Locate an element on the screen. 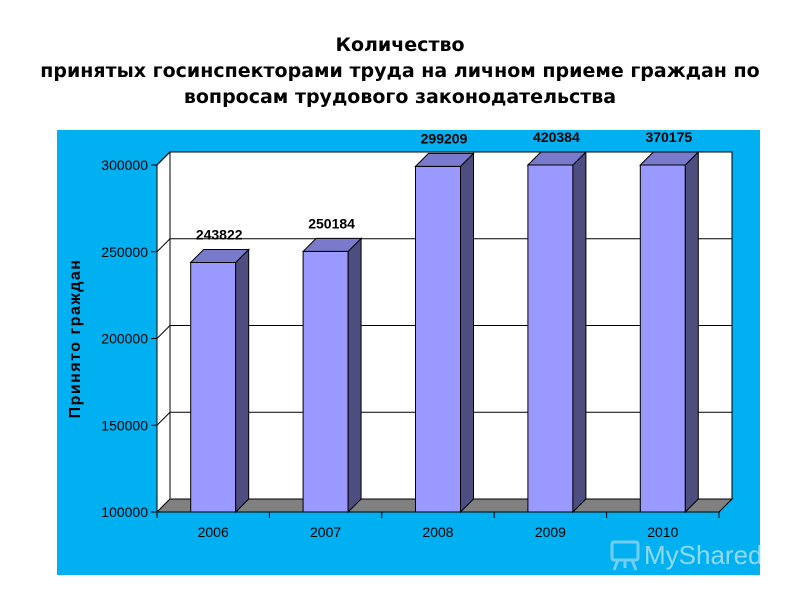 The width and height of the screenshot is (800, 600). data-label: 370175 is located at coordinates (668, 137).